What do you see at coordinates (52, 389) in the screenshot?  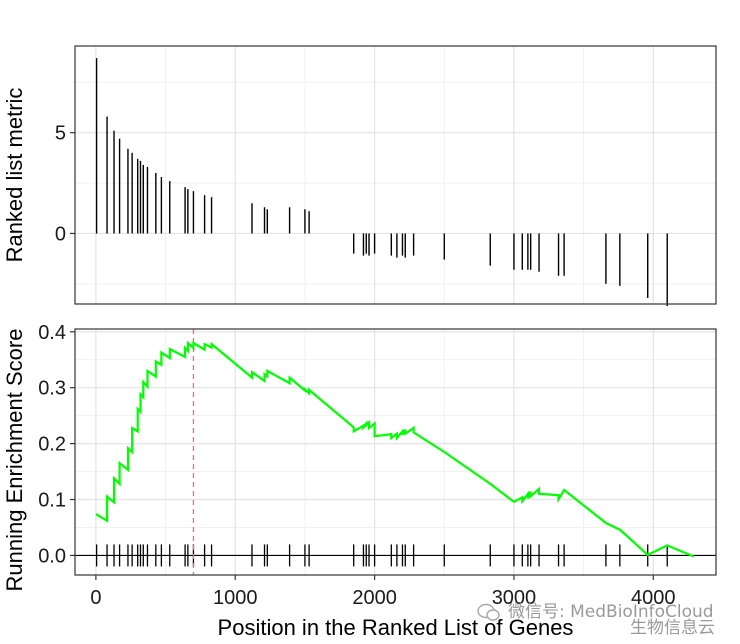 I see `bottom-y-tick-label: 0.3` at bounding box center [52, 389].